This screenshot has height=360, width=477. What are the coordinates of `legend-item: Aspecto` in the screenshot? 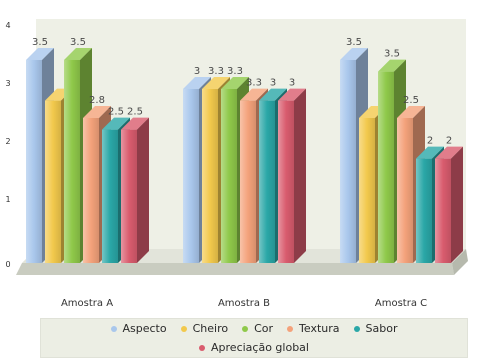 It's located at (138, 328).